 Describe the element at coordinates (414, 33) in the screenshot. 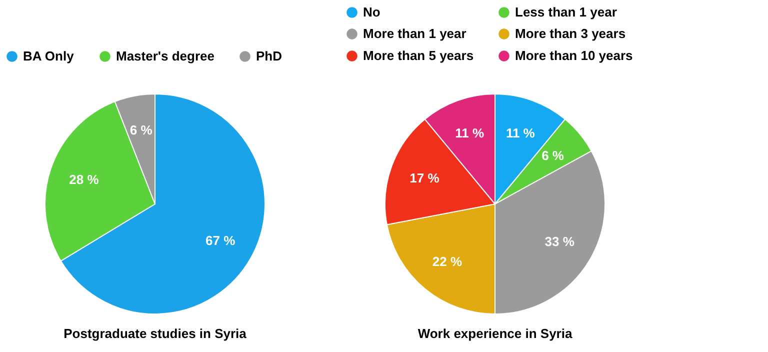

I see `legend-label: More than 1 year` at that location.